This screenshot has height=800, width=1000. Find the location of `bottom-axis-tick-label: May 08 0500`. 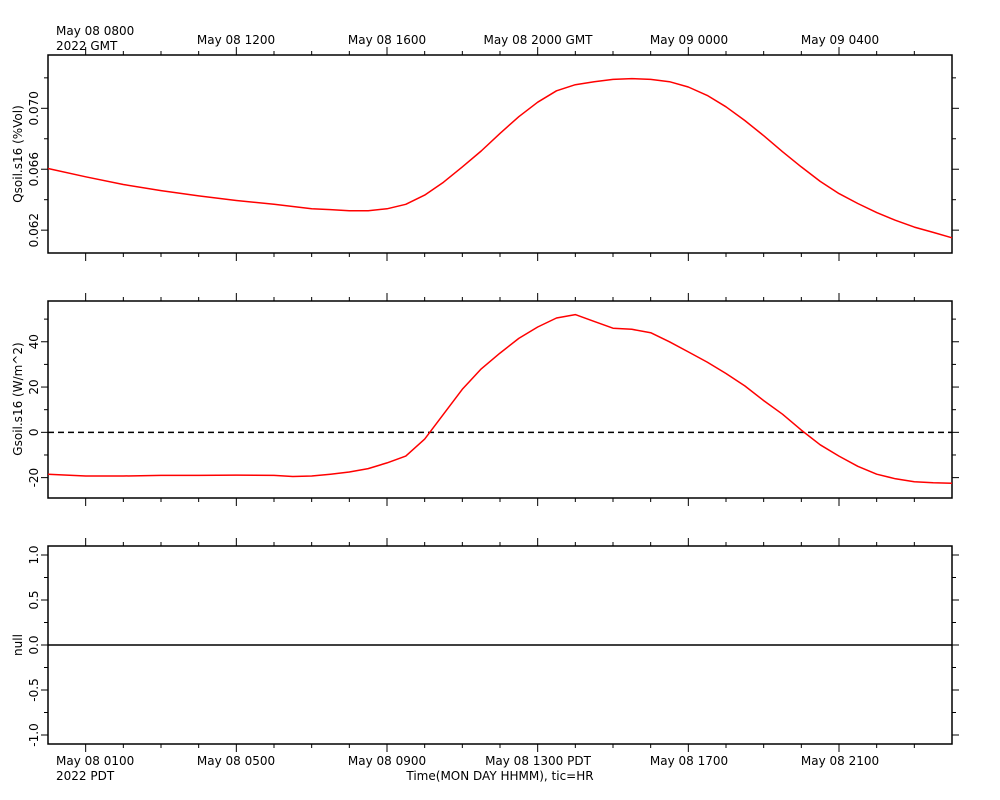

bottom-axis-tick-label: May 08 0500 is located at coordinates (236, 761).